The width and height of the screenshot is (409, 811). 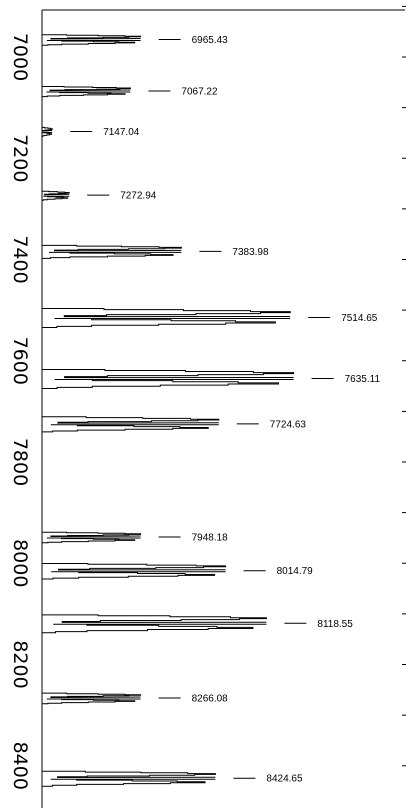 What do you see at coordinates (363, 379) in the screenshot?
I see `peak-label: 7635.11` at bounding box center [363, 379].